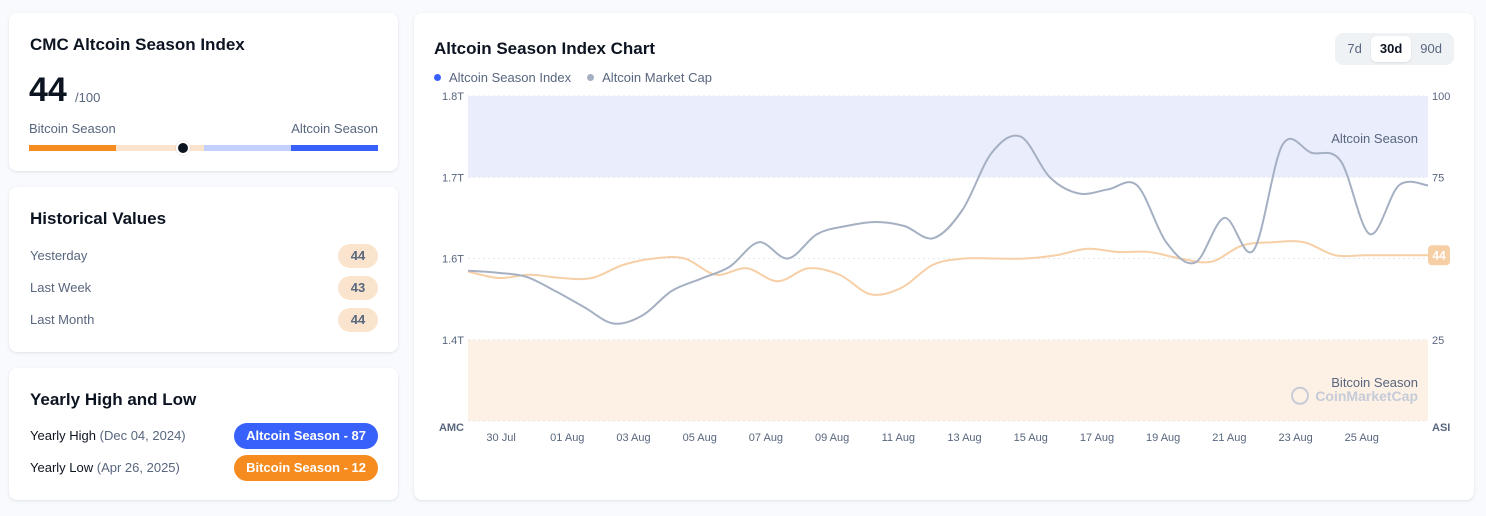 This screenshot has height=516, width=1486. I want to click on chart-title: Altcoin Season Index Chart, so click(545, 48).